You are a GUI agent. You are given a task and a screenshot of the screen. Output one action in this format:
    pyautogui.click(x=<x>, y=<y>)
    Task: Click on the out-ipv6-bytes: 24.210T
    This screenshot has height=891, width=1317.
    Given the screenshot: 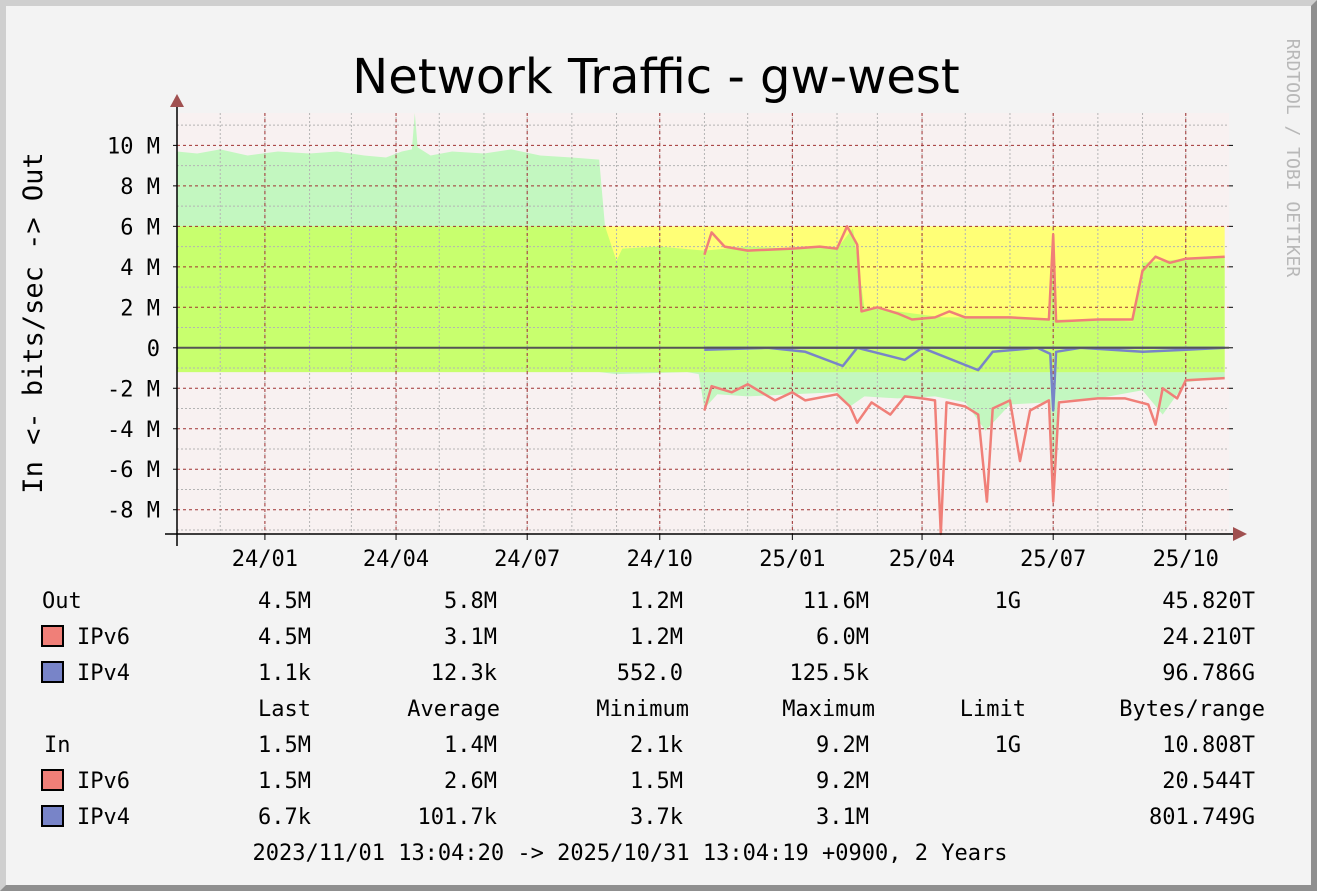 What is the action you would take?
    pyautogui.click(x=1208, y=637)
    